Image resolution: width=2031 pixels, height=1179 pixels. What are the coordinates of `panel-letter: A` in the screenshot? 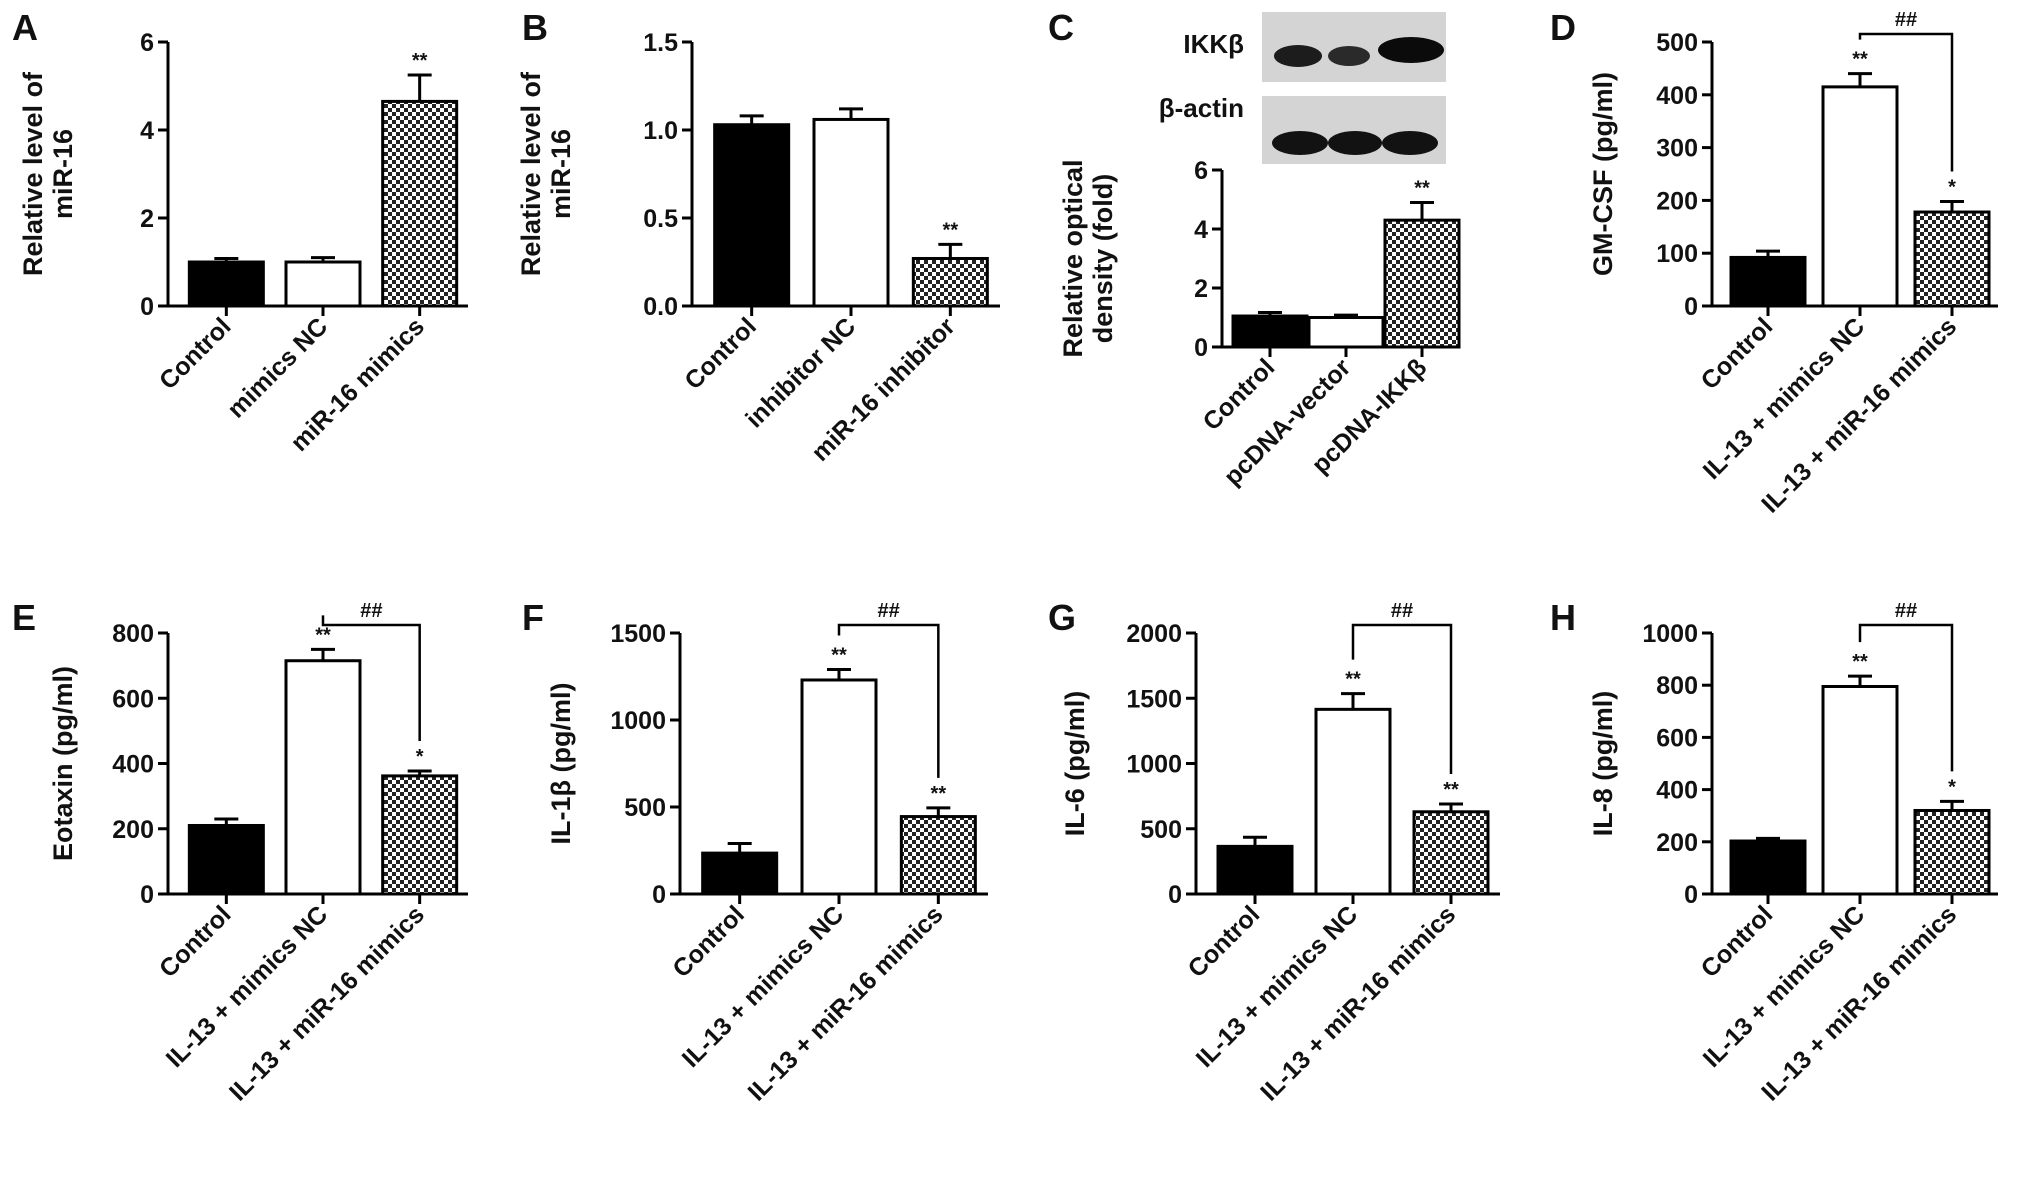 It's located at (25, 27).